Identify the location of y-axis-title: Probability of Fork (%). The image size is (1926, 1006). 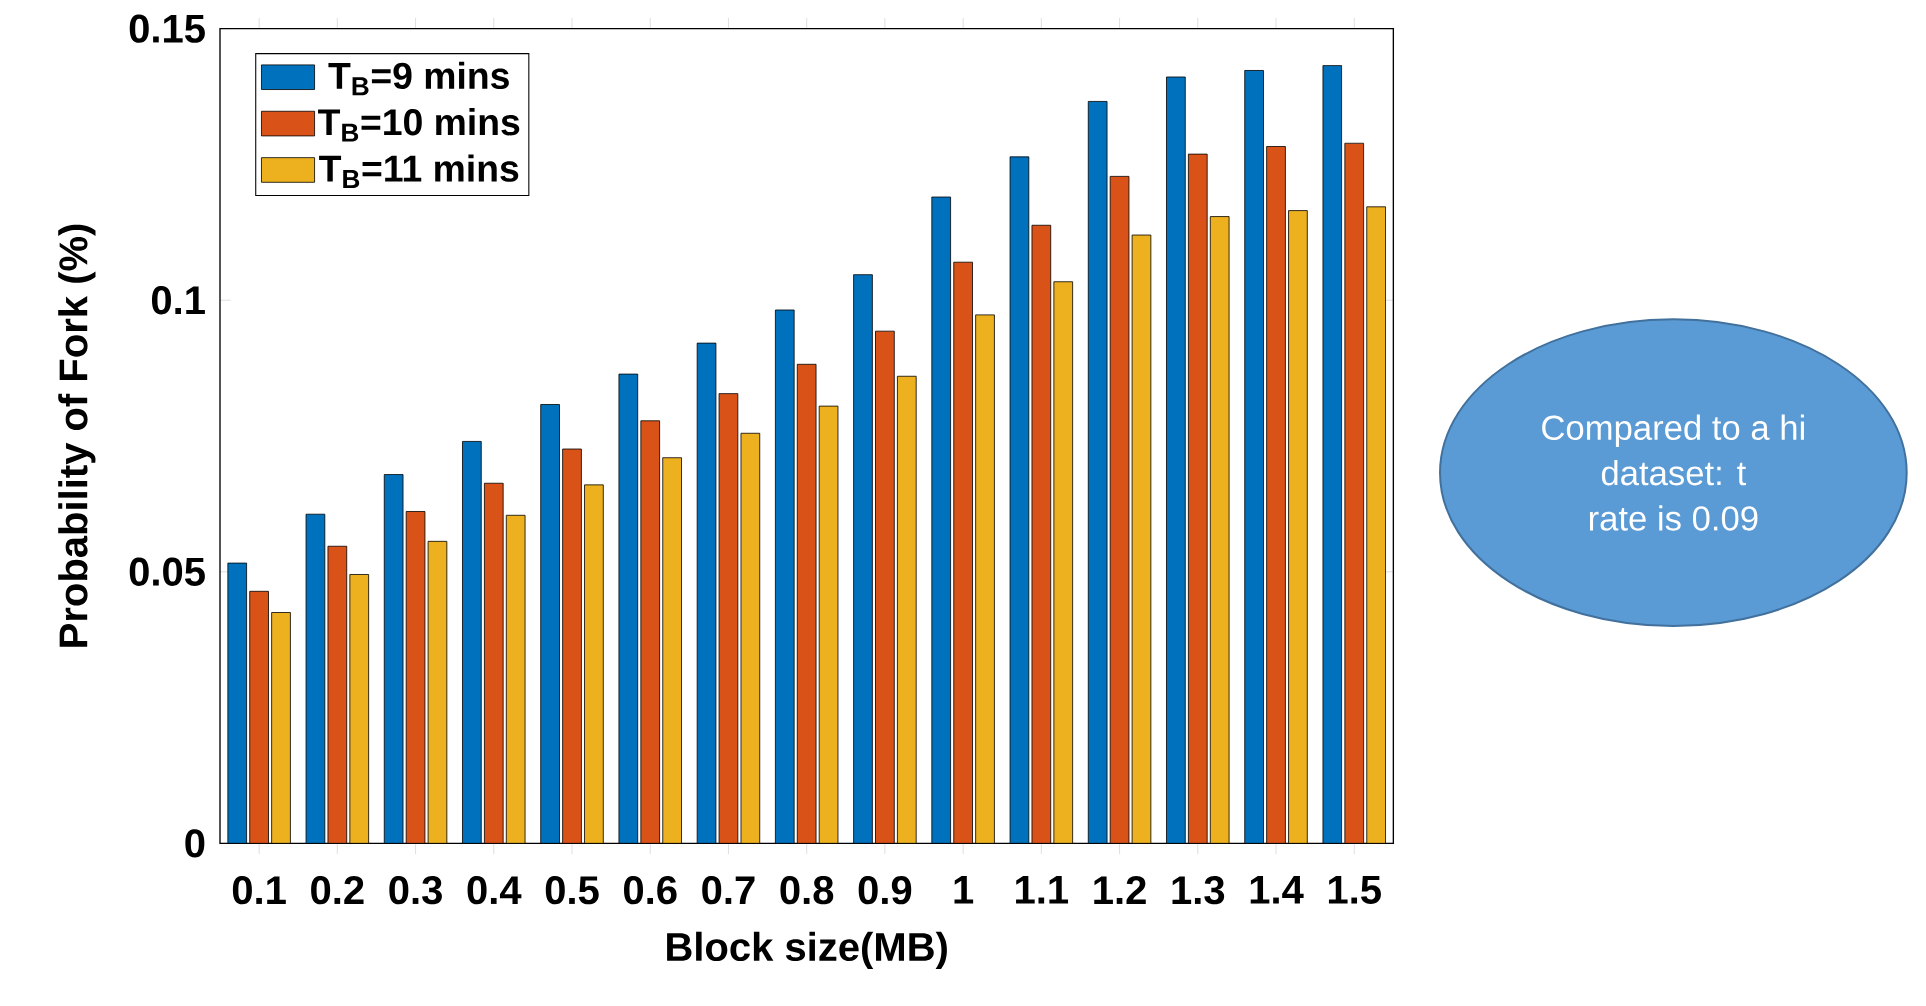
(77, 435).